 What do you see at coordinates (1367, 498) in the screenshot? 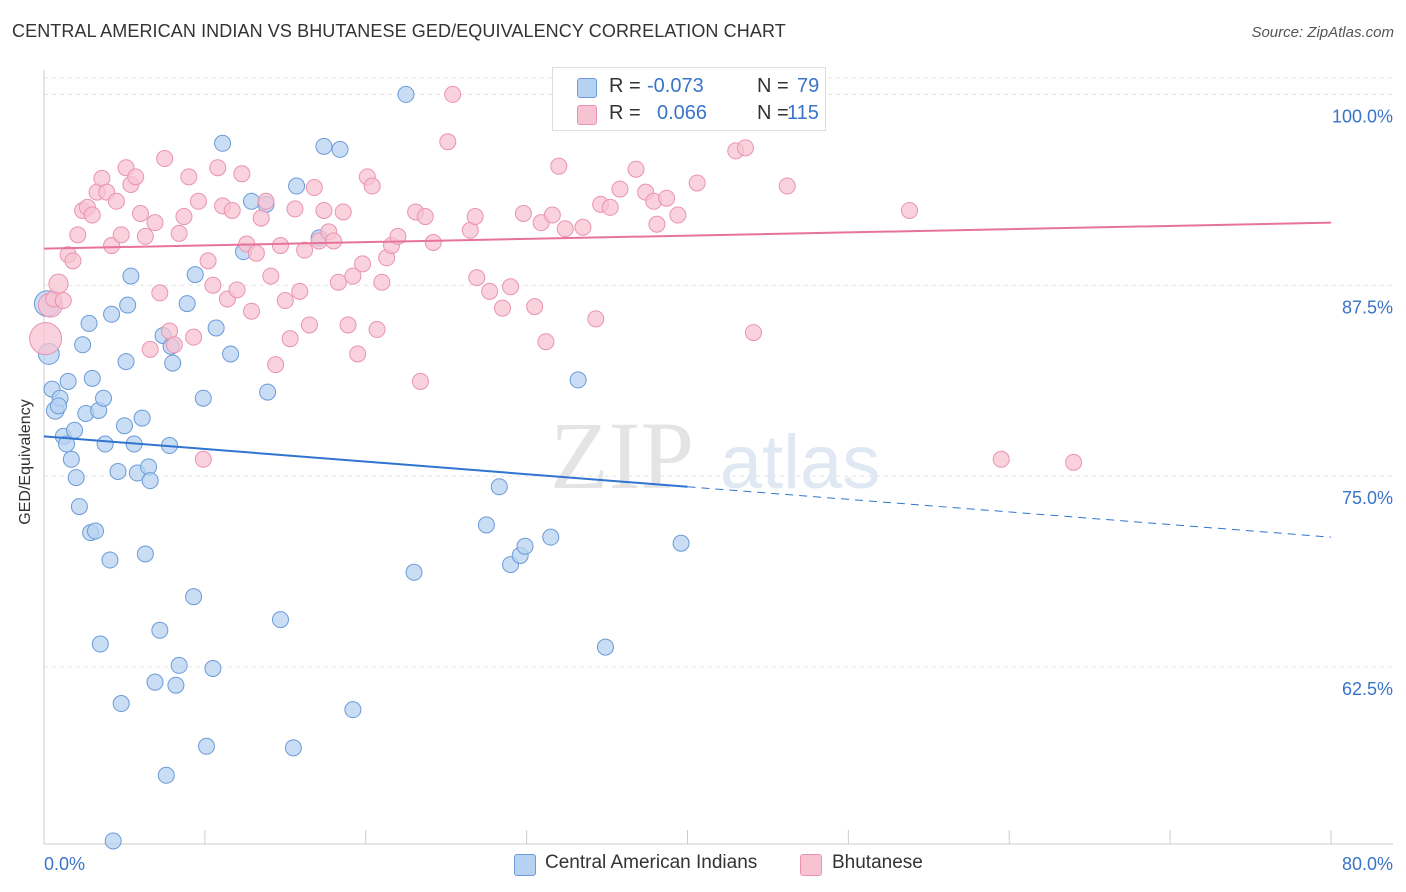
I see `y-tick-label: 75.0%` at bounding box center [1367, 498].